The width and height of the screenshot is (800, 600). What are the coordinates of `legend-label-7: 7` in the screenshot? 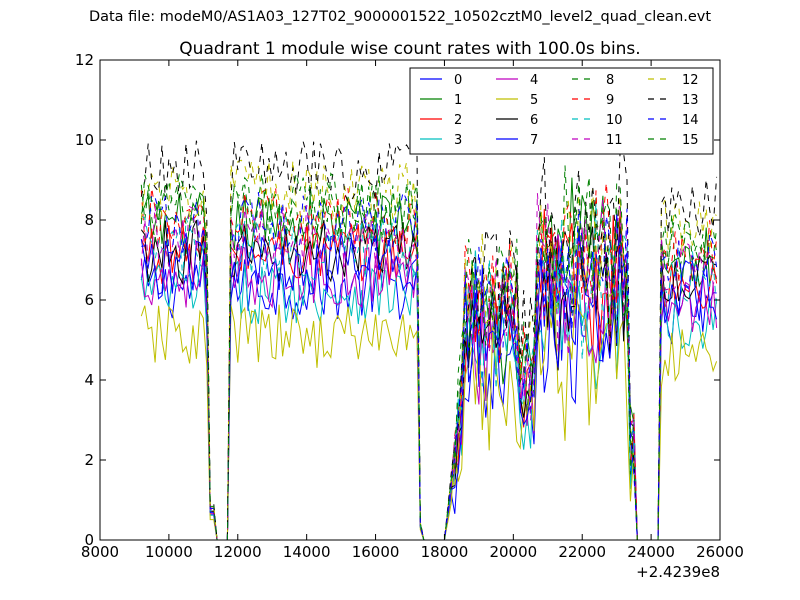 It's located at (534, 140).